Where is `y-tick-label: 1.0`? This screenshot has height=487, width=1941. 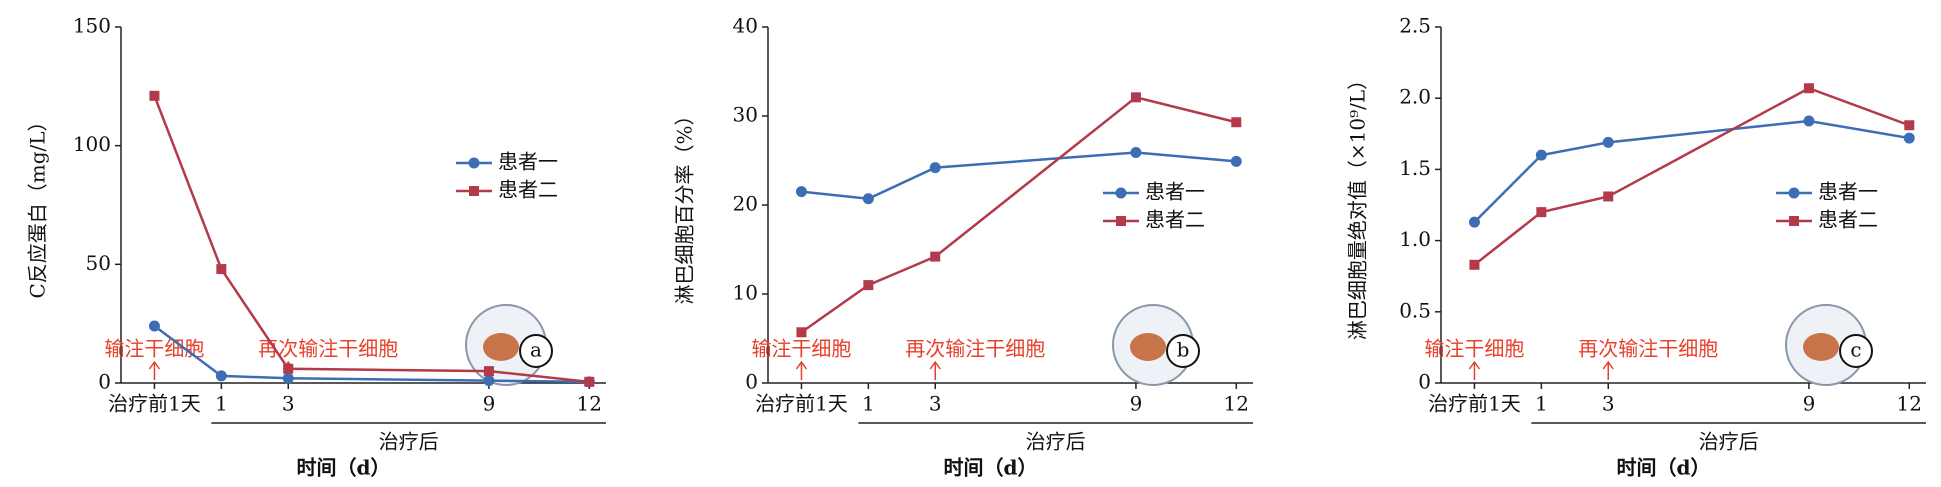
y-tick-label: 1.0 is located at coordinates (1415, 239).